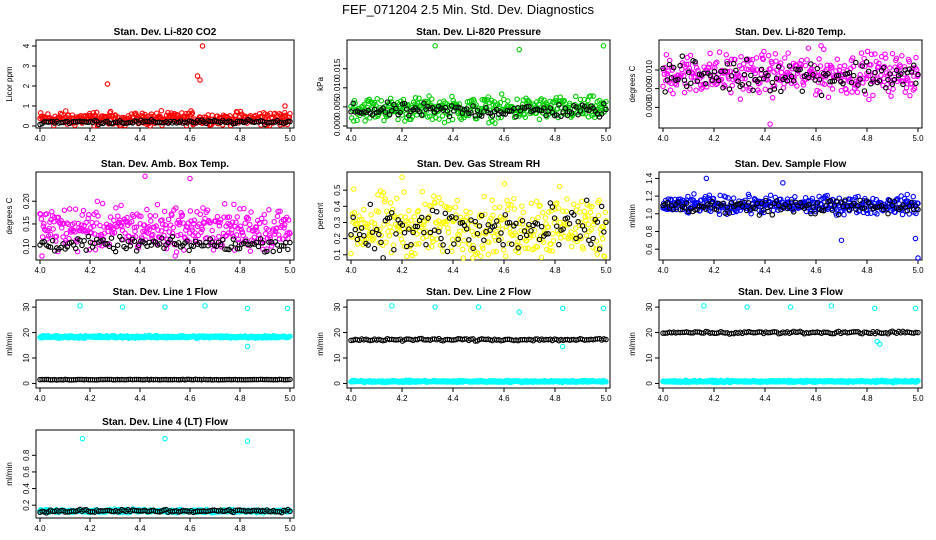 This screenshot has height=540, width=936. What do you see at coordinates (26, 246) in the screenshot?
I see `y-tick-label: 0.10` at bounding box center [26, 246].